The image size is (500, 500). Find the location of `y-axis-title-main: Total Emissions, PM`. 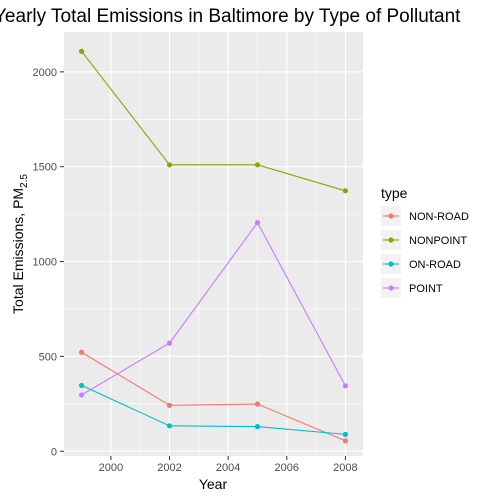

y-axis-title-main: Total Emissions, PM is located at coordinates (18, 251).